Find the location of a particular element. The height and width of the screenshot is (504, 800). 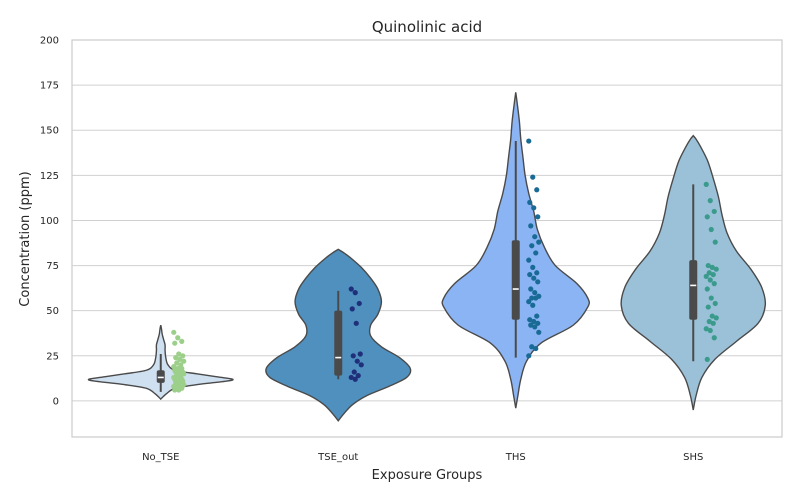

chart-title: Quinolinic acid is located at coordinates (427, 27).